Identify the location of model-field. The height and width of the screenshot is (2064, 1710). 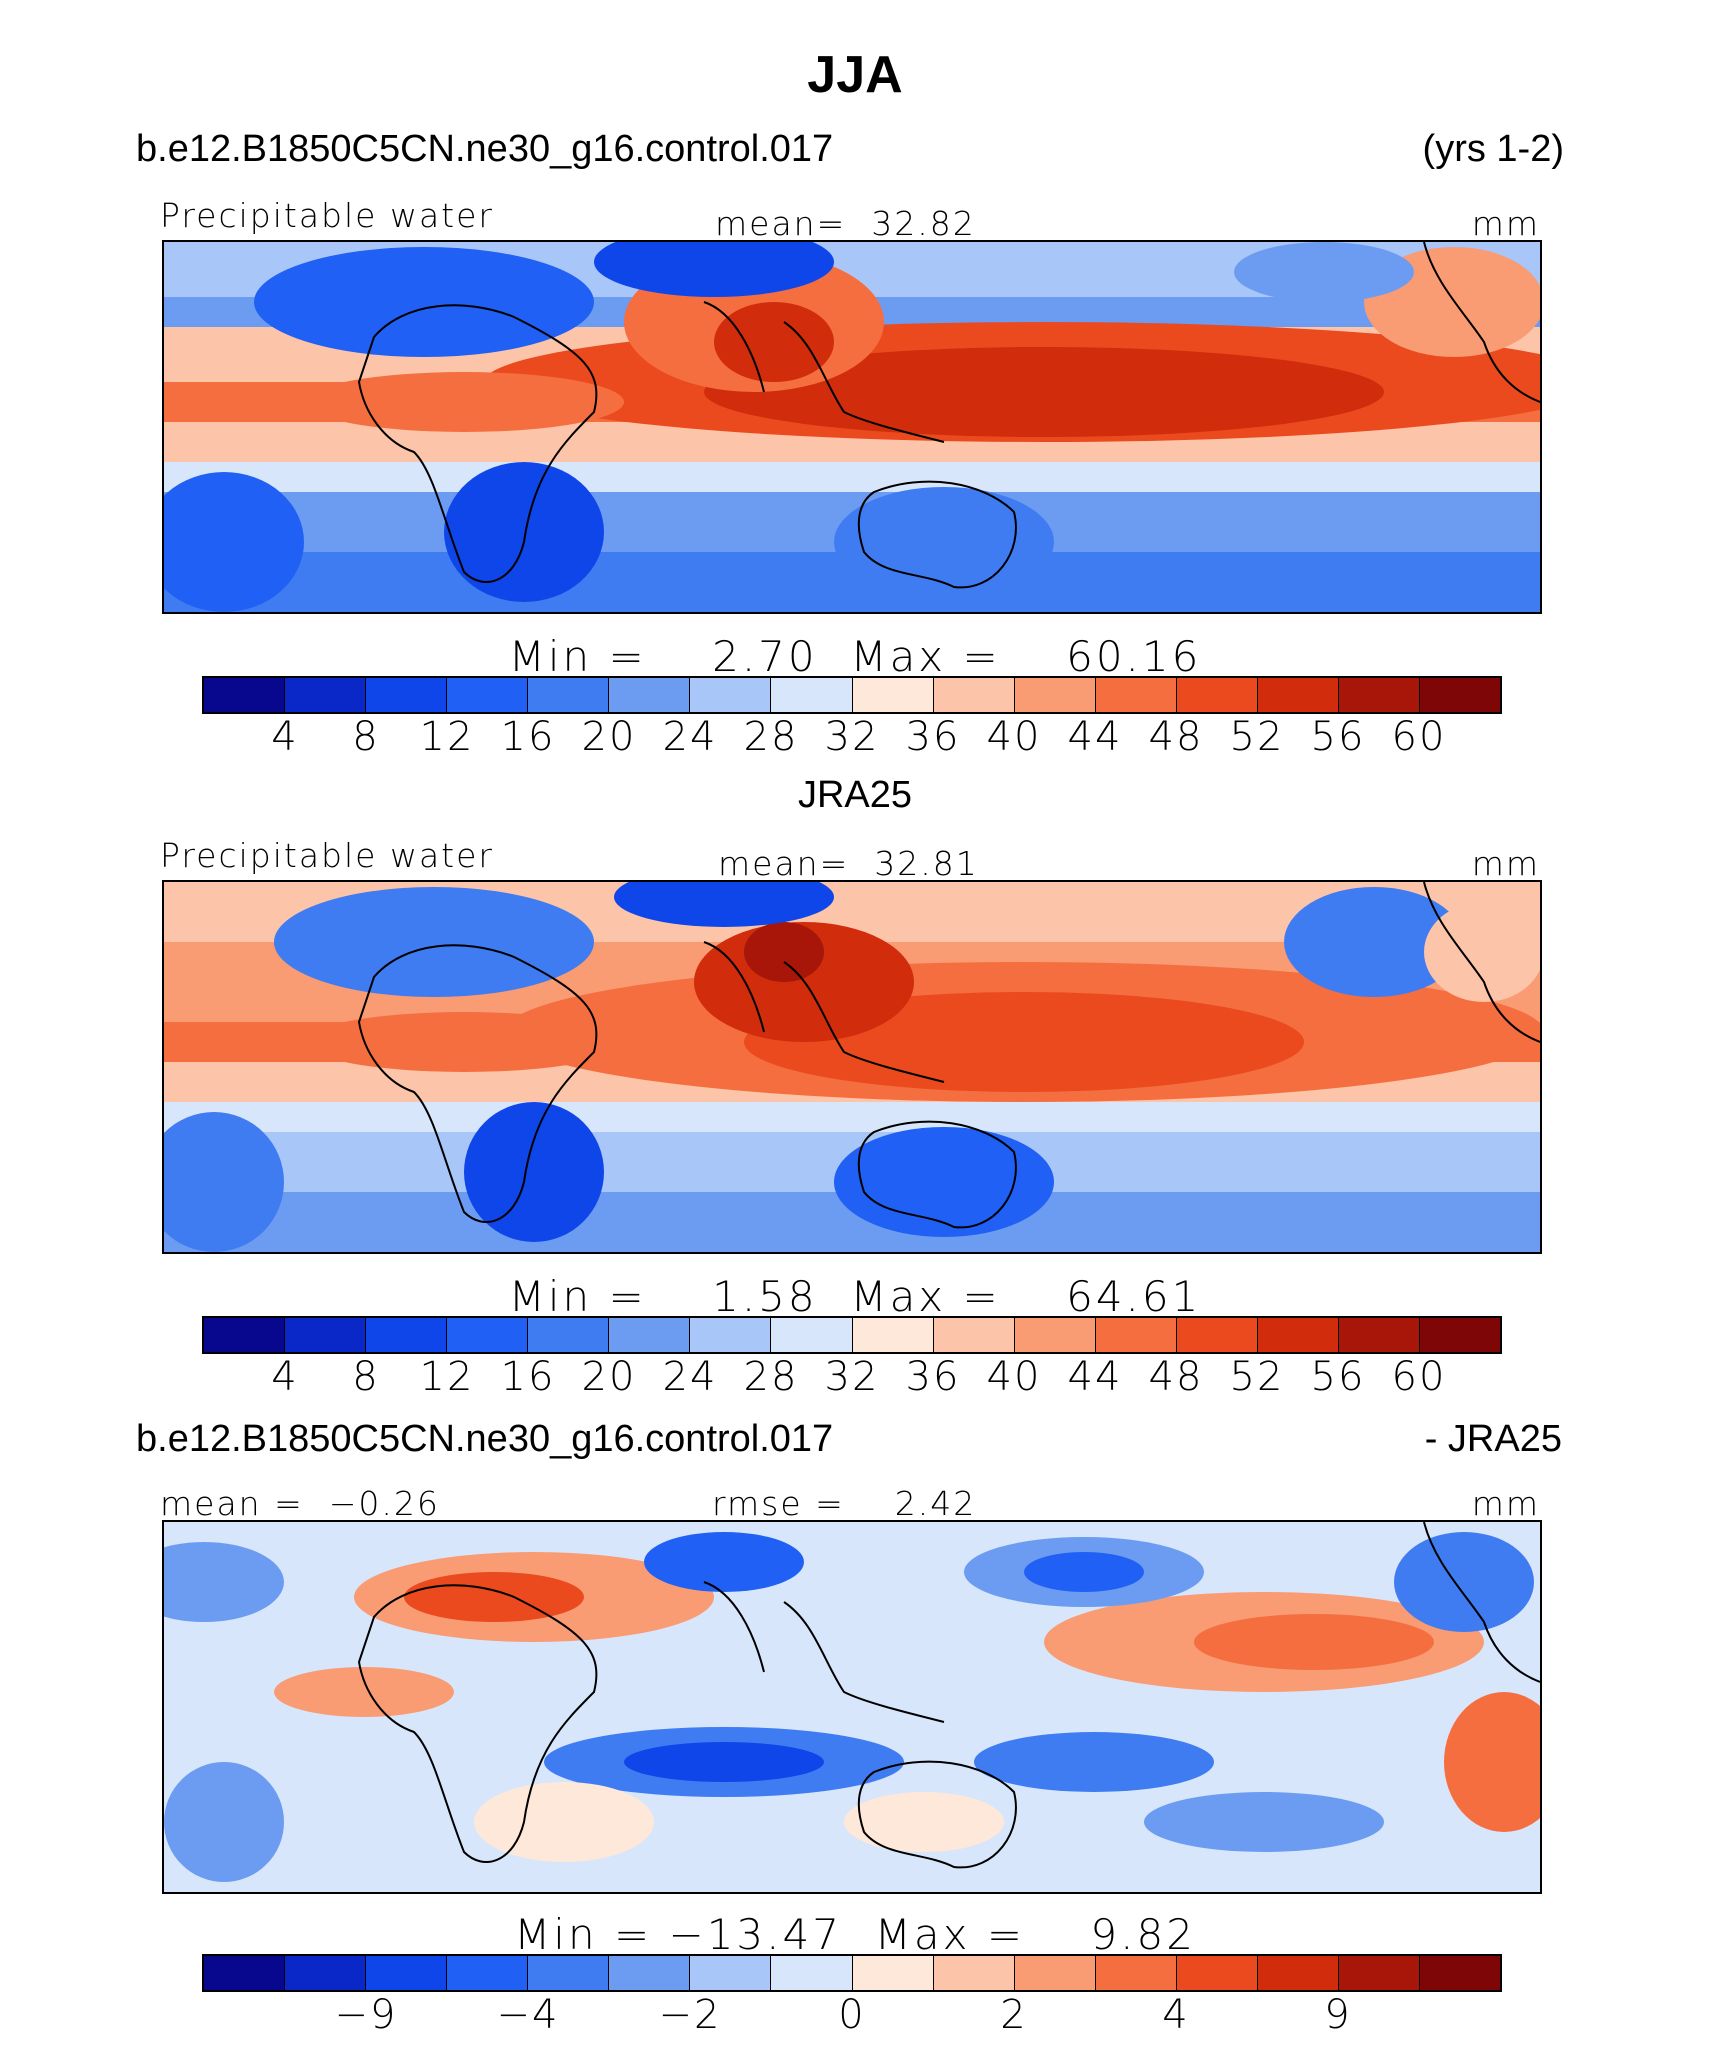
(852, 427).